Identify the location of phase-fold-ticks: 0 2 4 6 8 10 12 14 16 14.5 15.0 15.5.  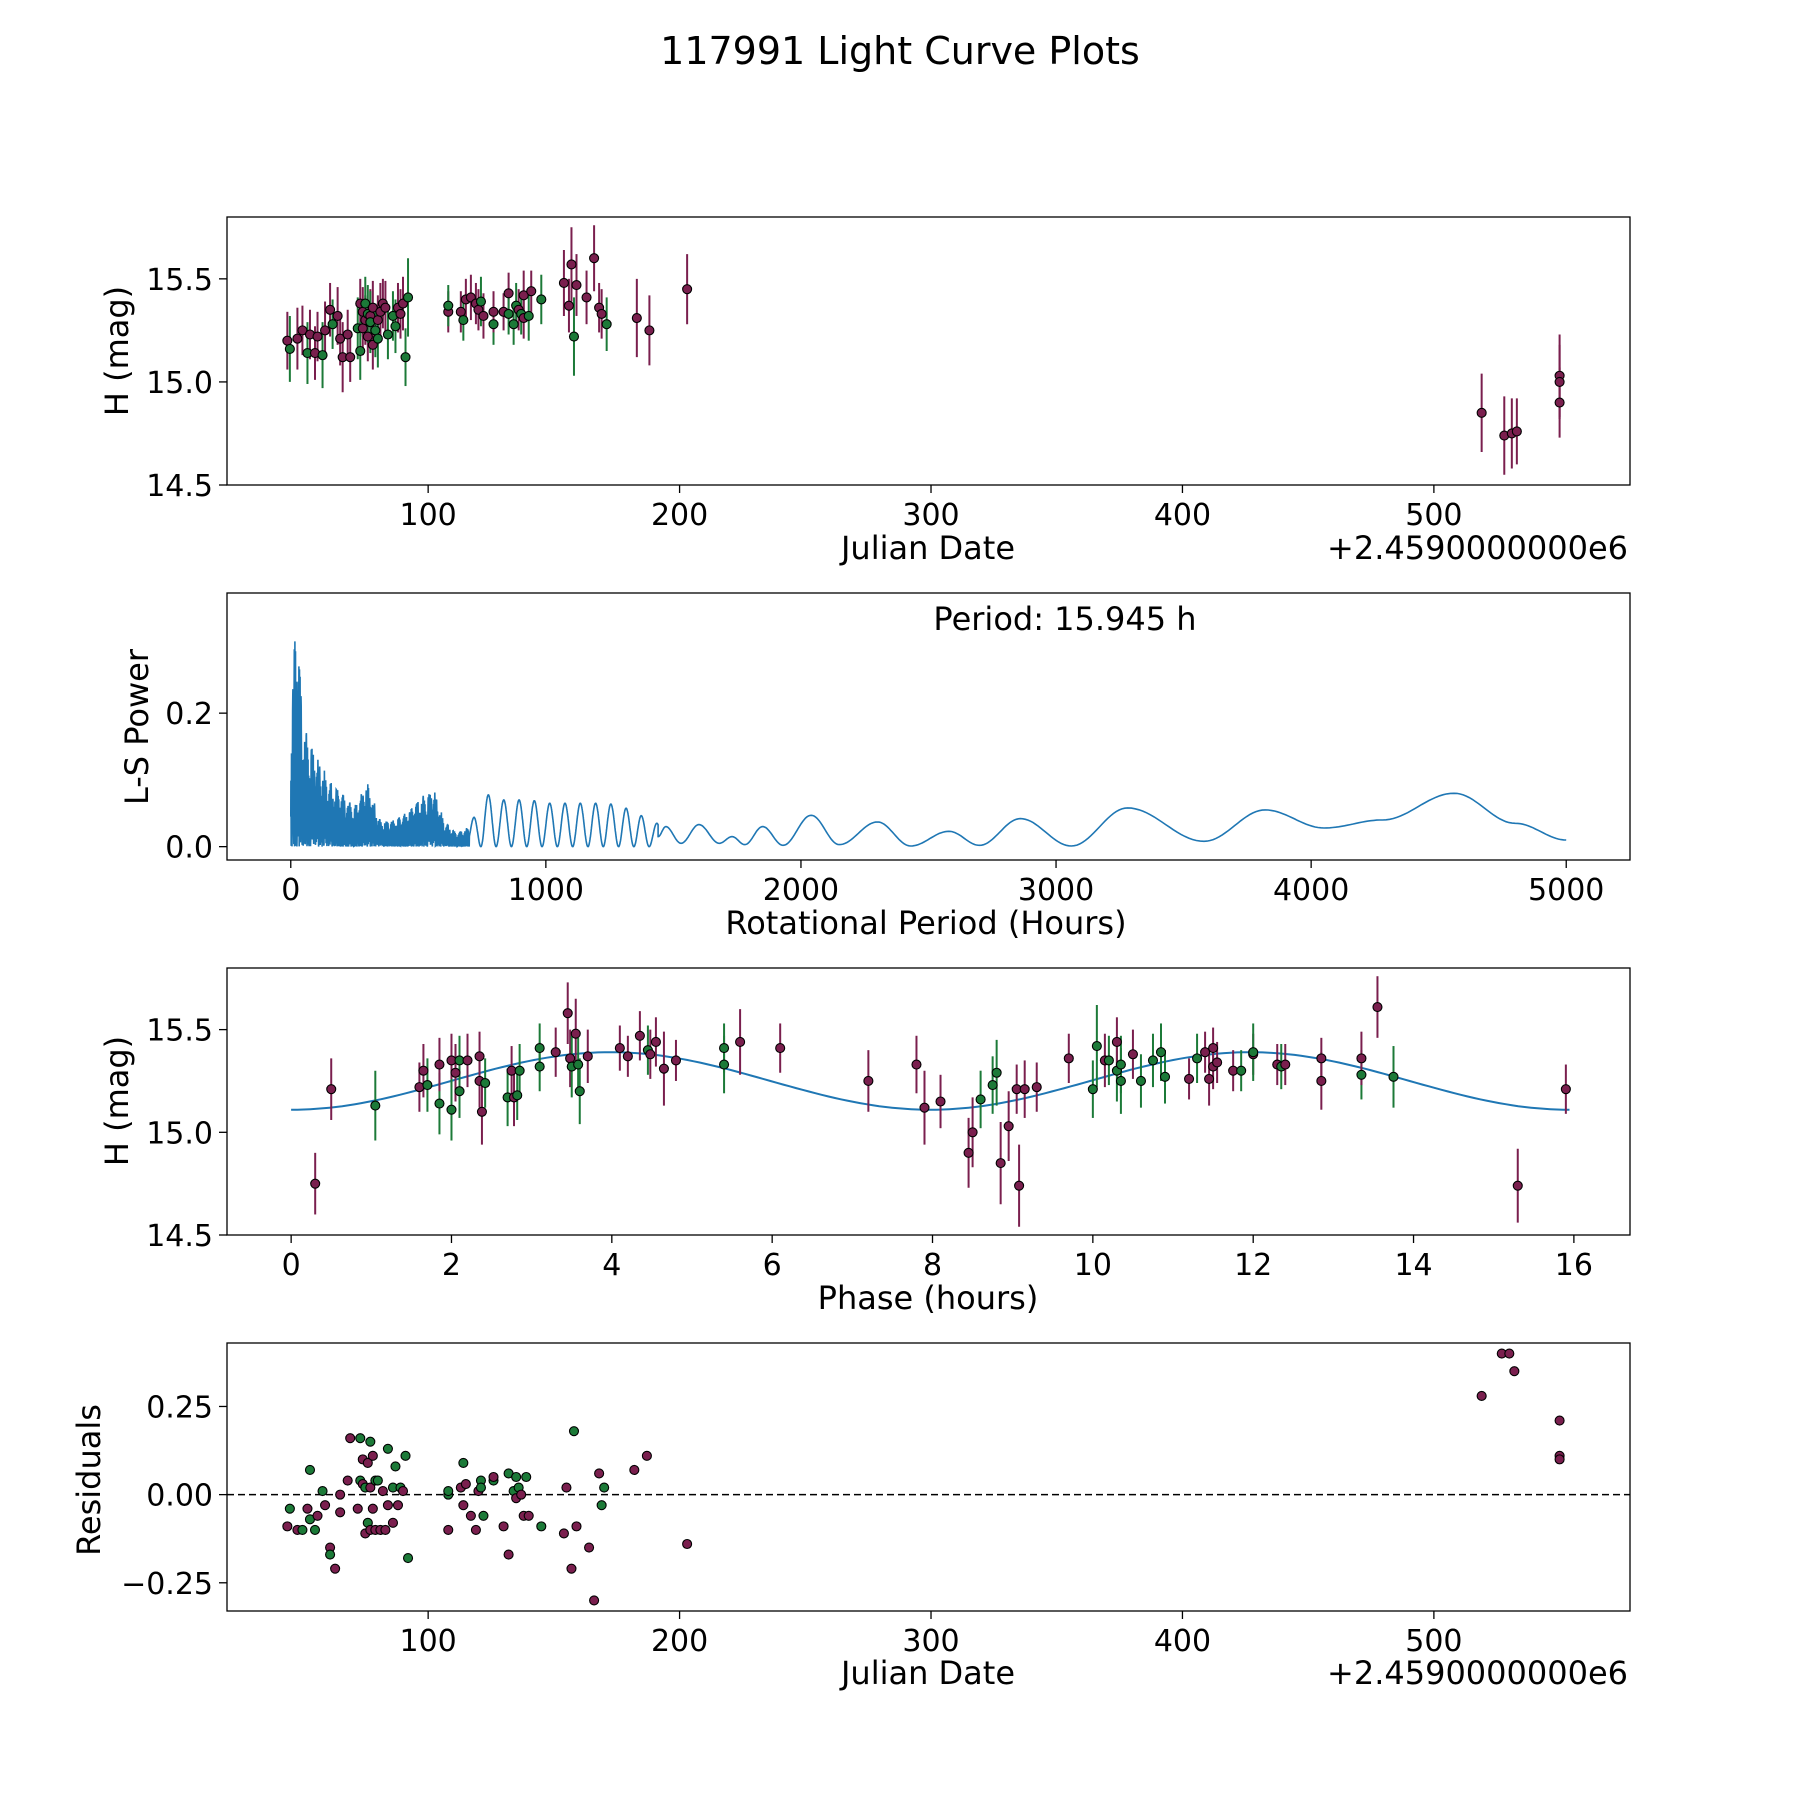
(869, 1148).